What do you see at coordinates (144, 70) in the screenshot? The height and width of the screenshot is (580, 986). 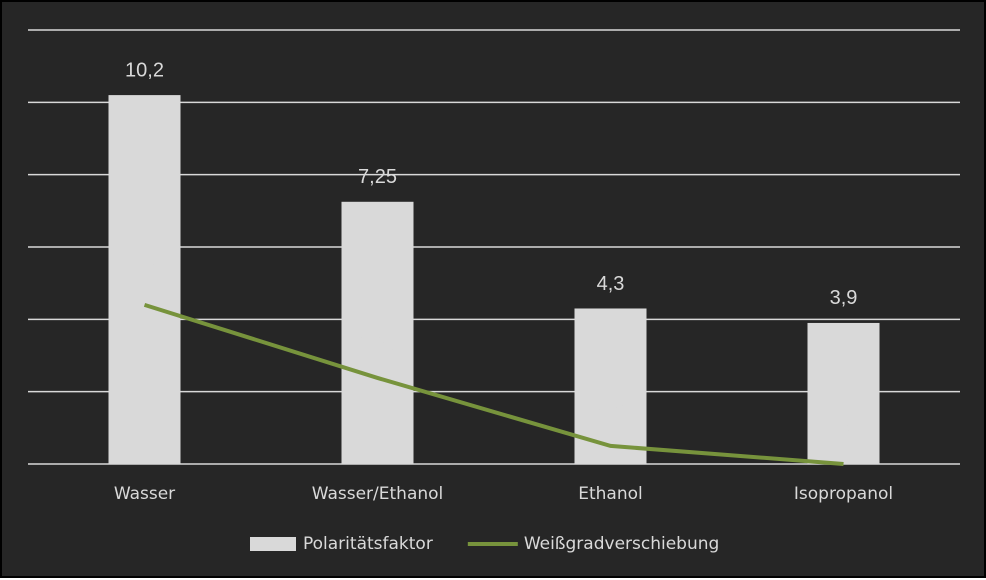 I see `data-label: 10,2` at bounding box center [144, 70].